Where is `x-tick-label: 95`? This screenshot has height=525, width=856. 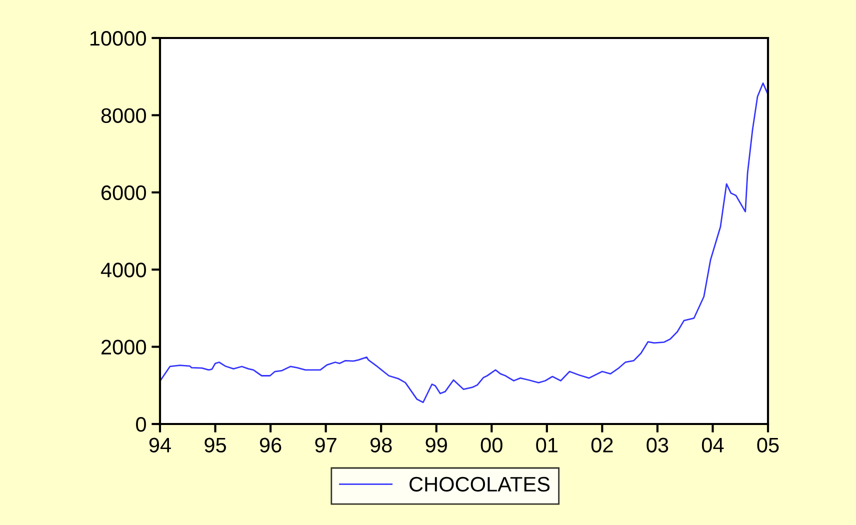
x-tick-label: 95 is located at coordinates (215, 445).